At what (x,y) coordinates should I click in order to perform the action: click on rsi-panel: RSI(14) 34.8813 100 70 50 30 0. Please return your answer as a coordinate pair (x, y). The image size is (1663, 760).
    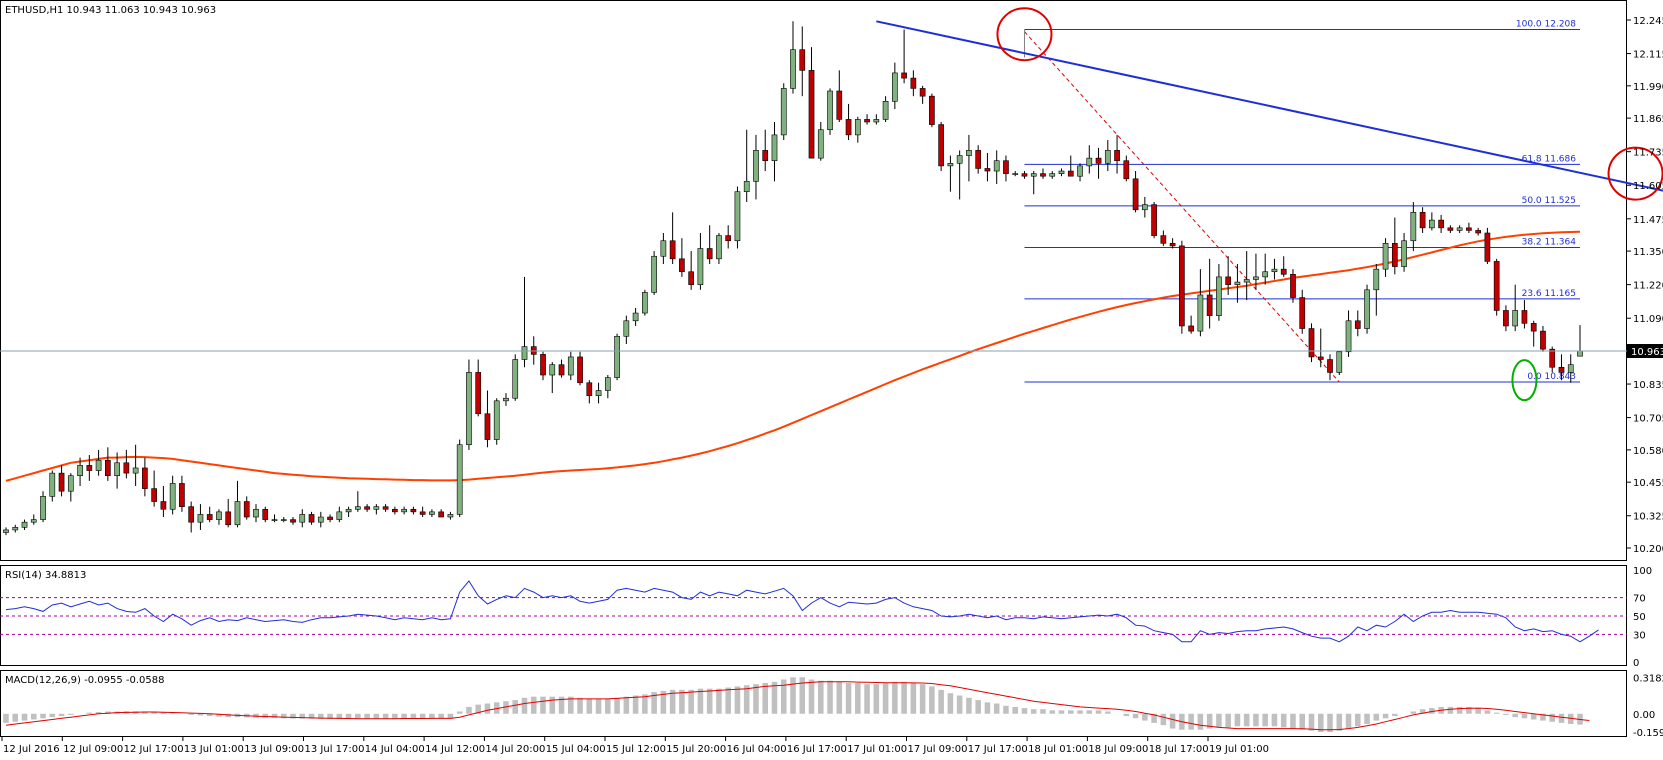
    Looking at the image, I should click on (826, 617).